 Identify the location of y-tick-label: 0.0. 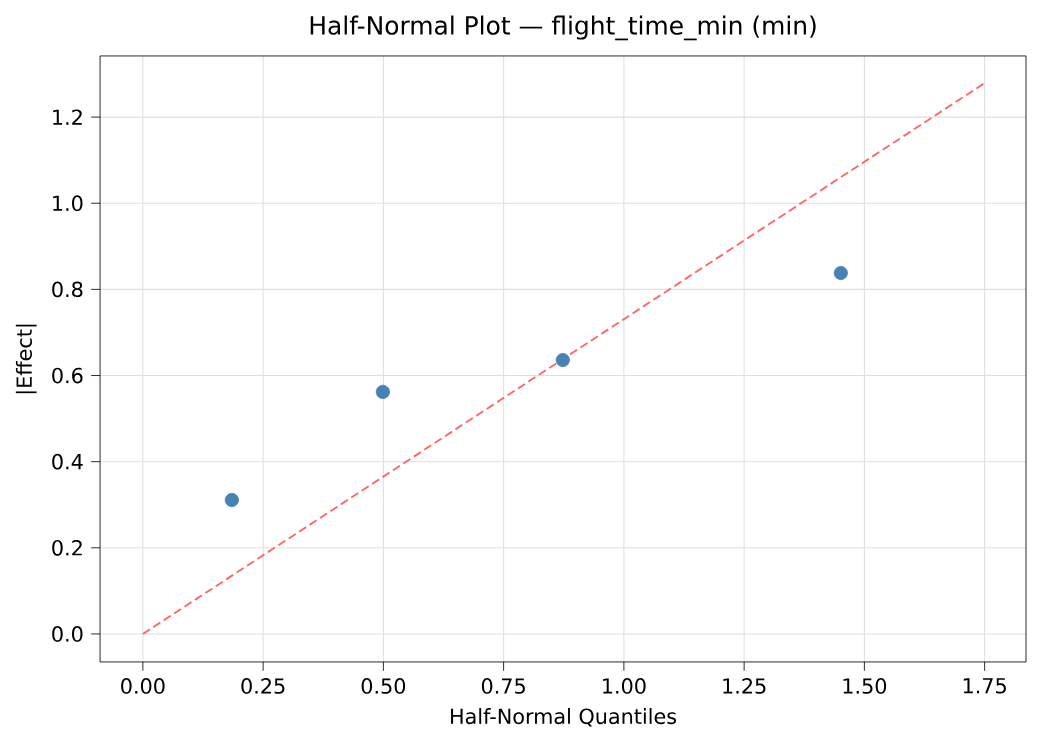
(67, 634).